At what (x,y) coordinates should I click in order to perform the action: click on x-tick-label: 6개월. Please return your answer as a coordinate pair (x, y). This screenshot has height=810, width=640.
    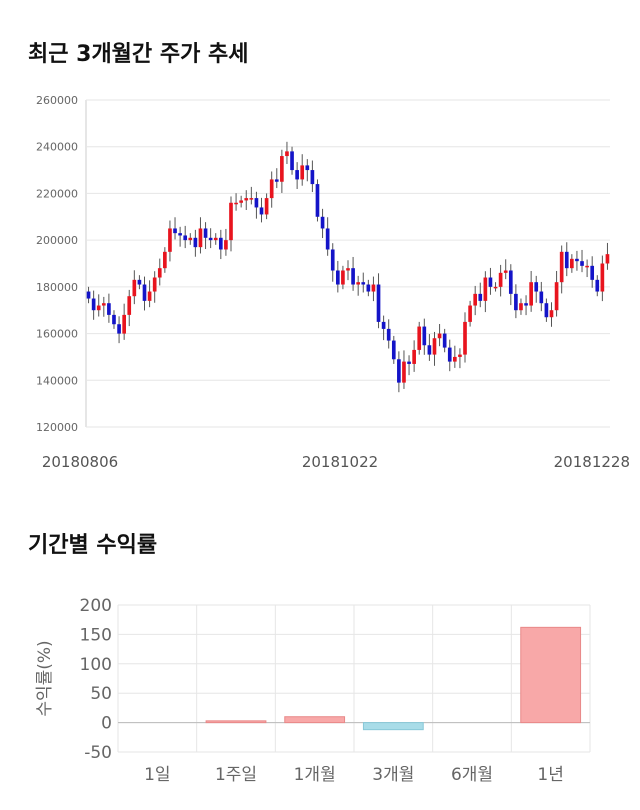
    Looking at the image, I should click on (472, 775).